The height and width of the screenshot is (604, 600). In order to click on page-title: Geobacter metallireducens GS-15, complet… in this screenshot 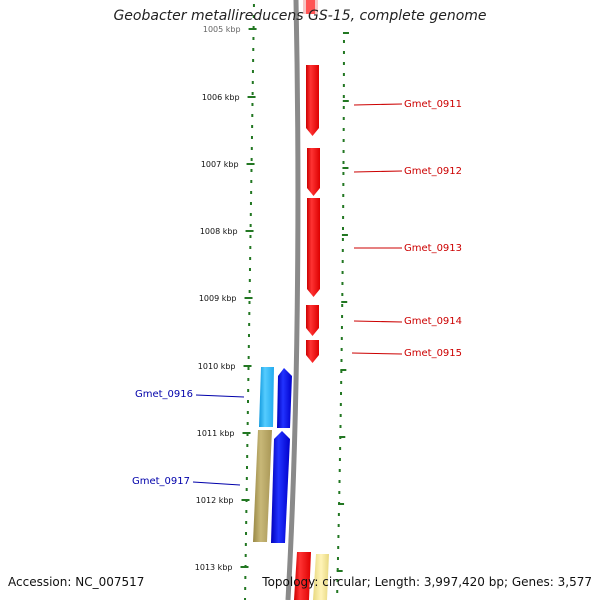, I will do `click(300, 16)`.